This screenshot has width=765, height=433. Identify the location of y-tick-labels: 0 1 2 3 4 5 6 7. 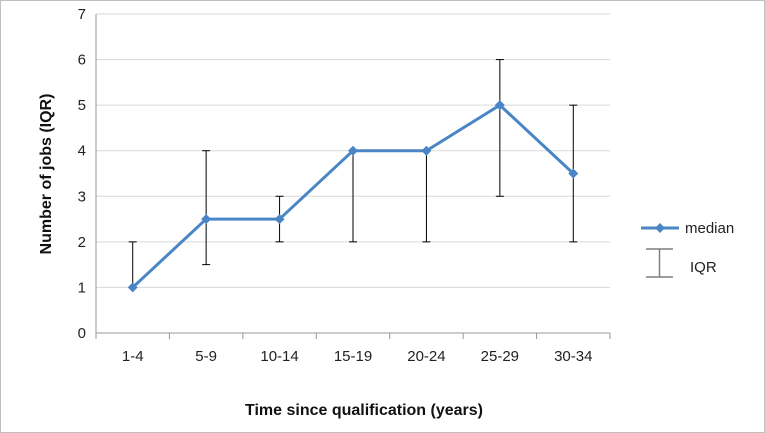
(82, 174).